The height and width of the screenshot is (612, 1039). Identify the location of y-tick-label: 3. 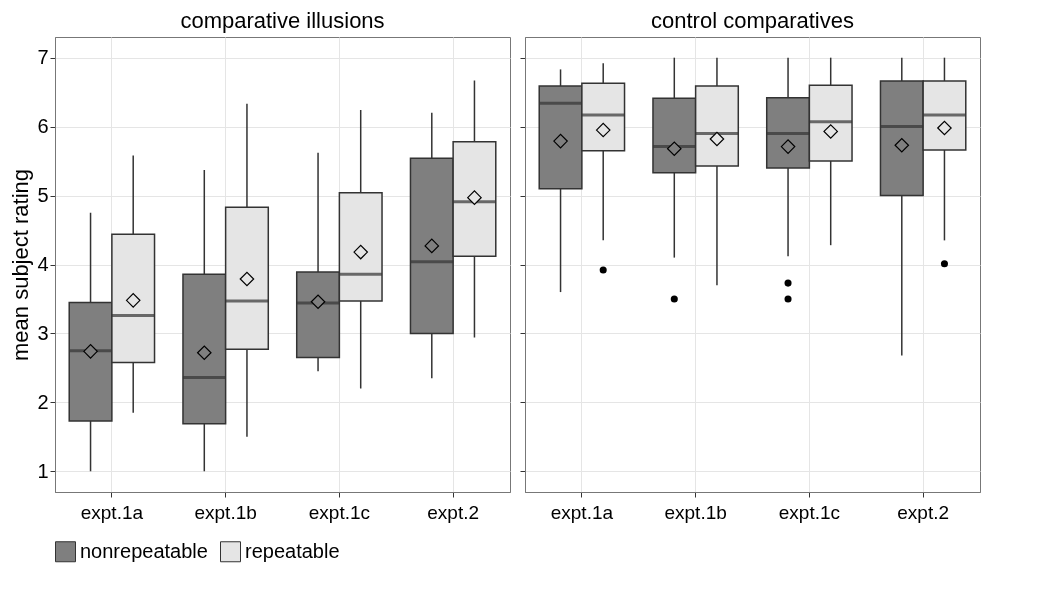
(43, 332).